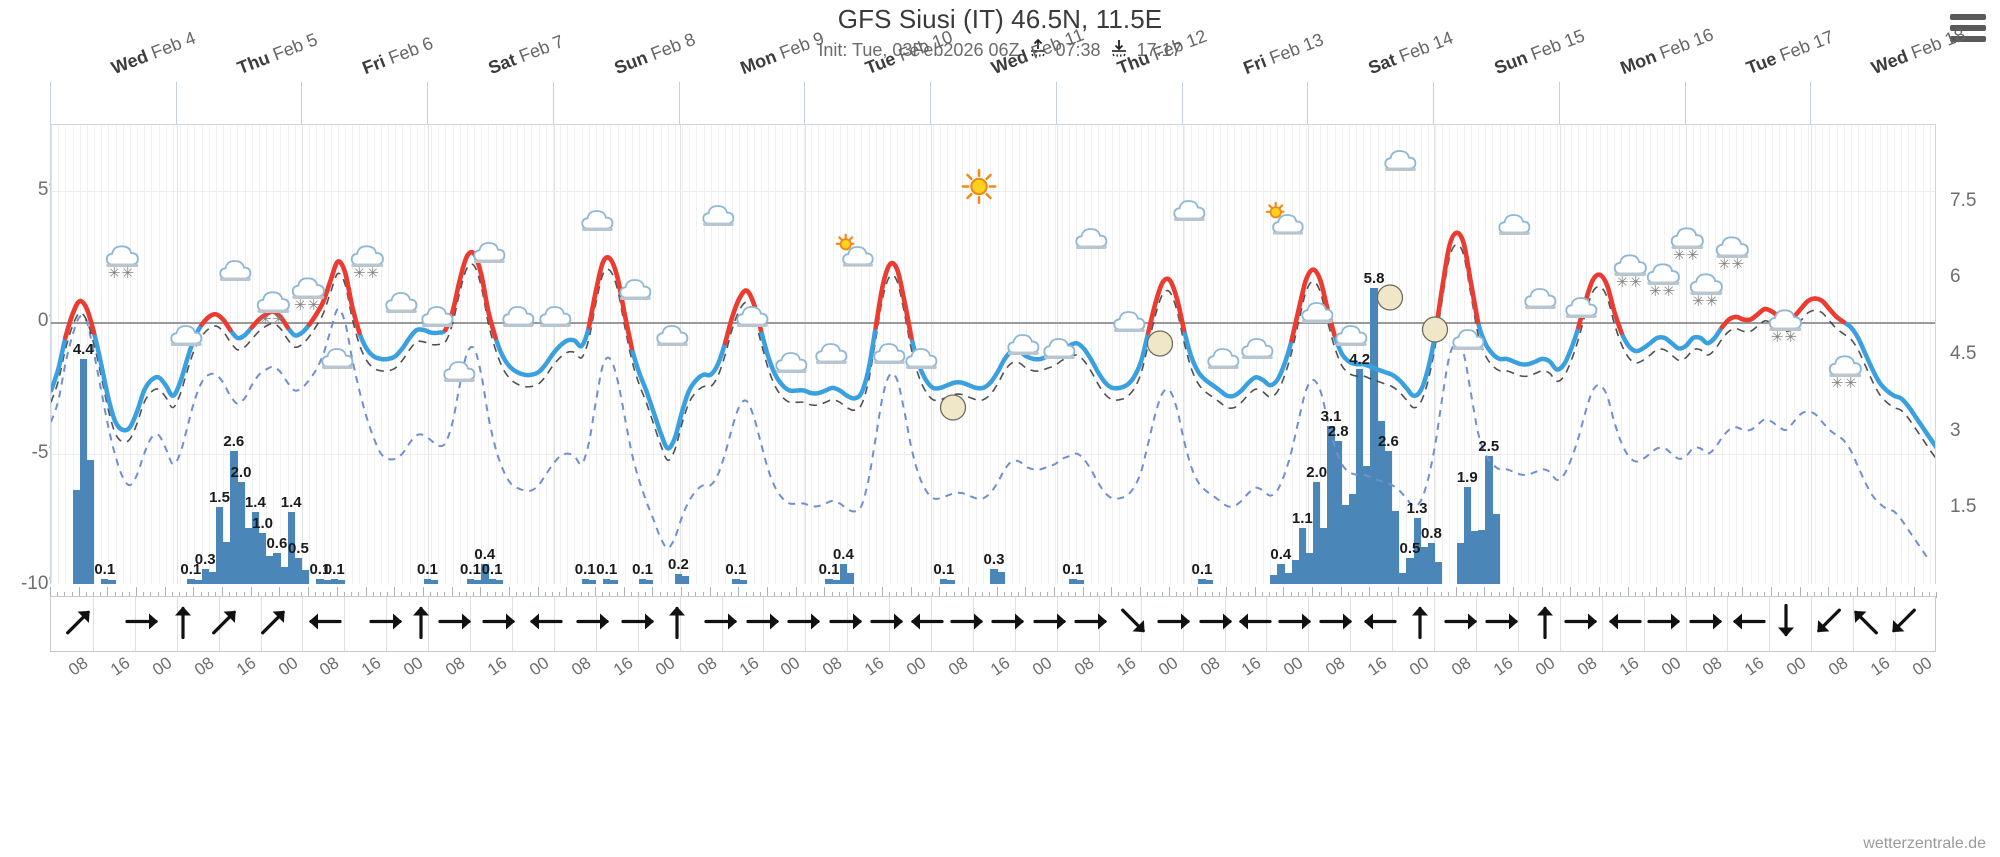 This screenshot has width=2000, height=857. Describe the element at coordinates (1968, 28) in the screenshot. I see `hamburger-menu-icon` at that location.